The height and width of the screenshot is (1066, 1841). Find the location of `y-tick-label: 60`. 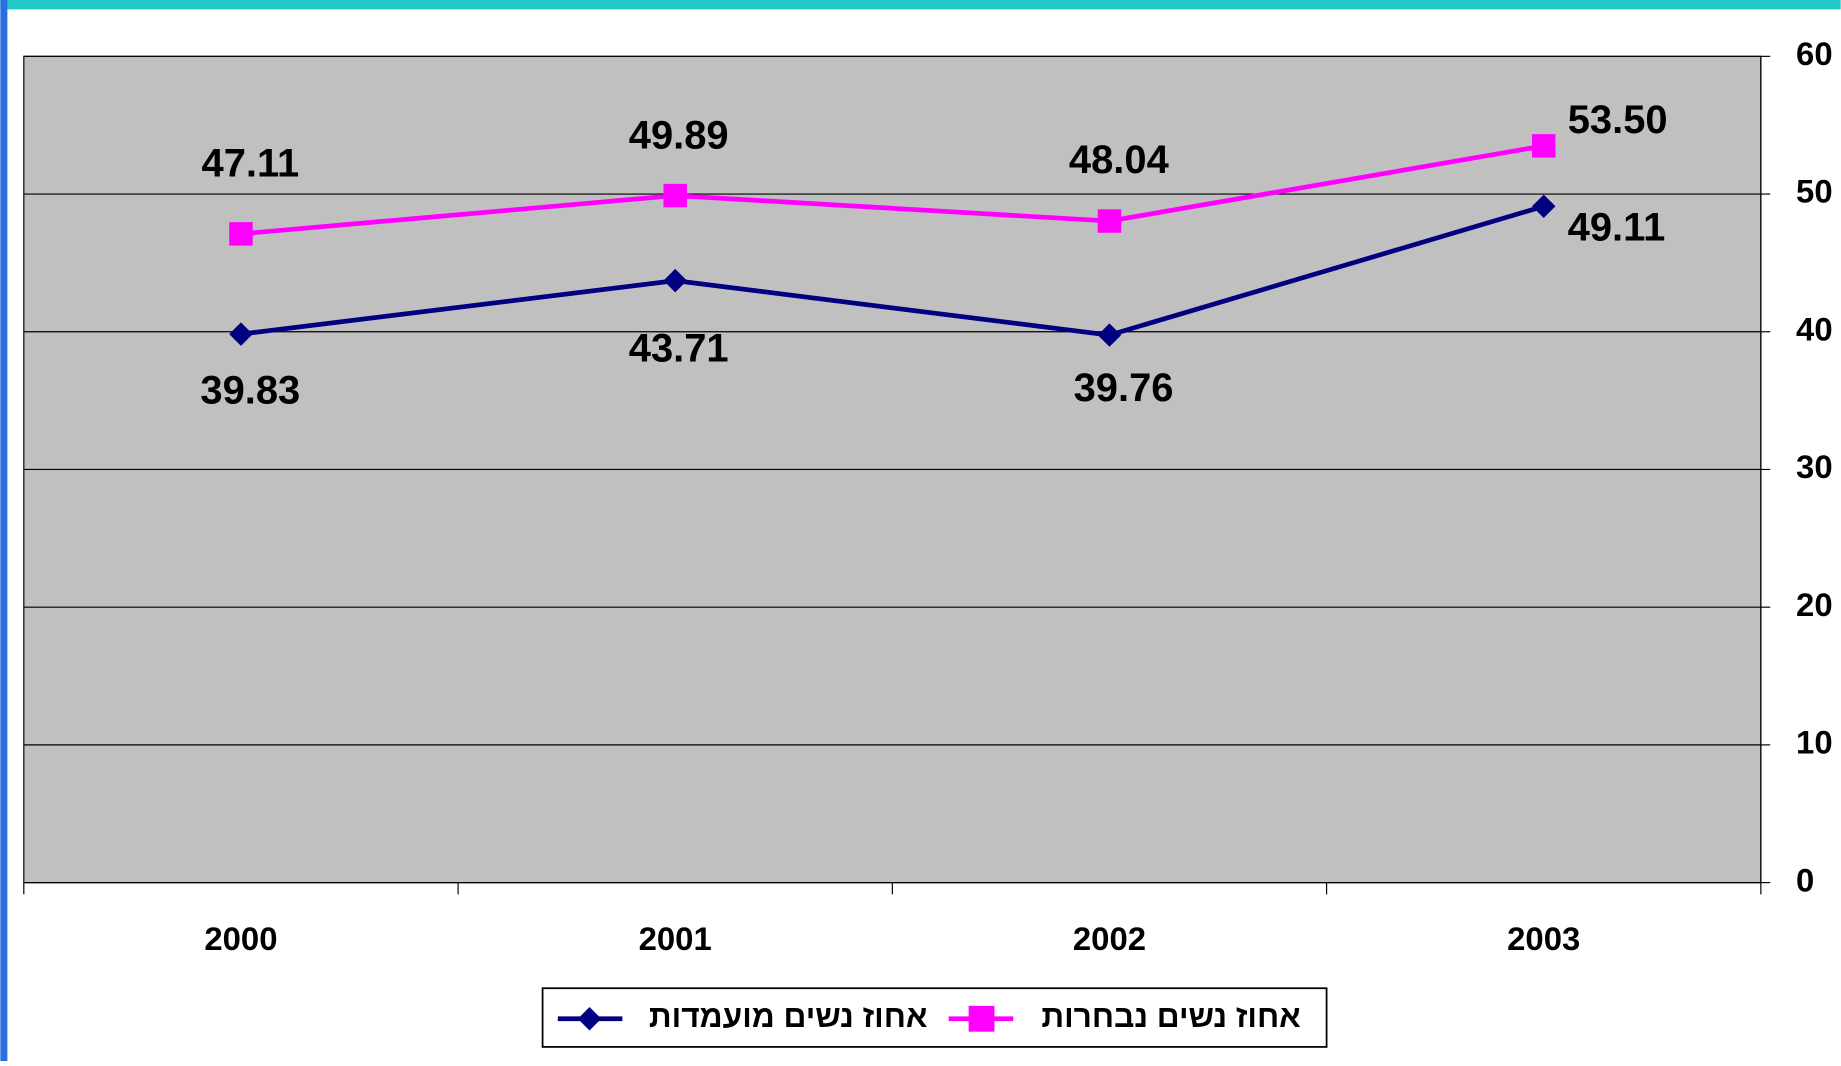

y-tick-label: 60 is located at coordinates (1814, 53).